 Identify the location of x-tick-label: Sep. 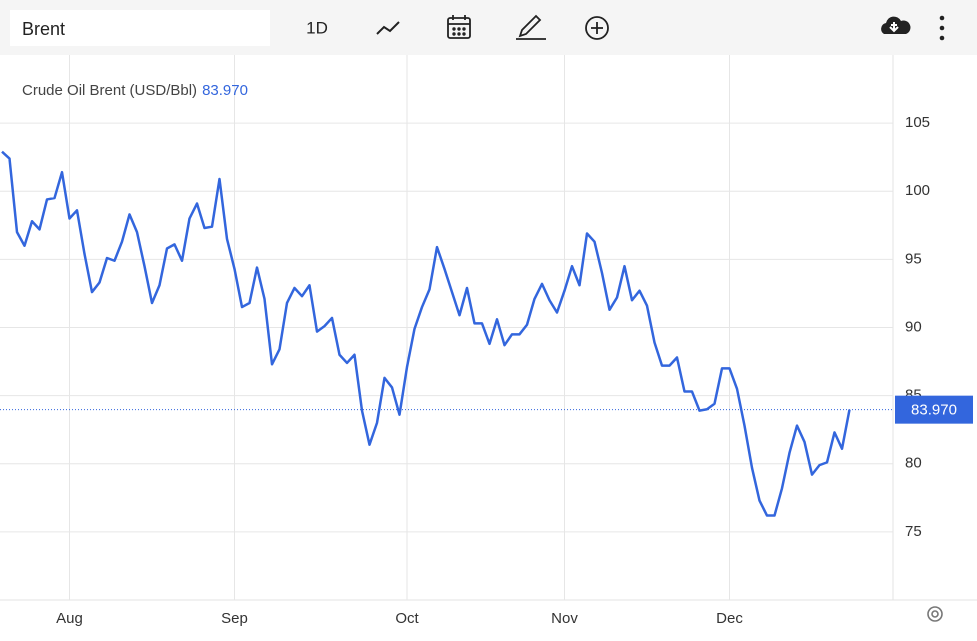
(234, 618).